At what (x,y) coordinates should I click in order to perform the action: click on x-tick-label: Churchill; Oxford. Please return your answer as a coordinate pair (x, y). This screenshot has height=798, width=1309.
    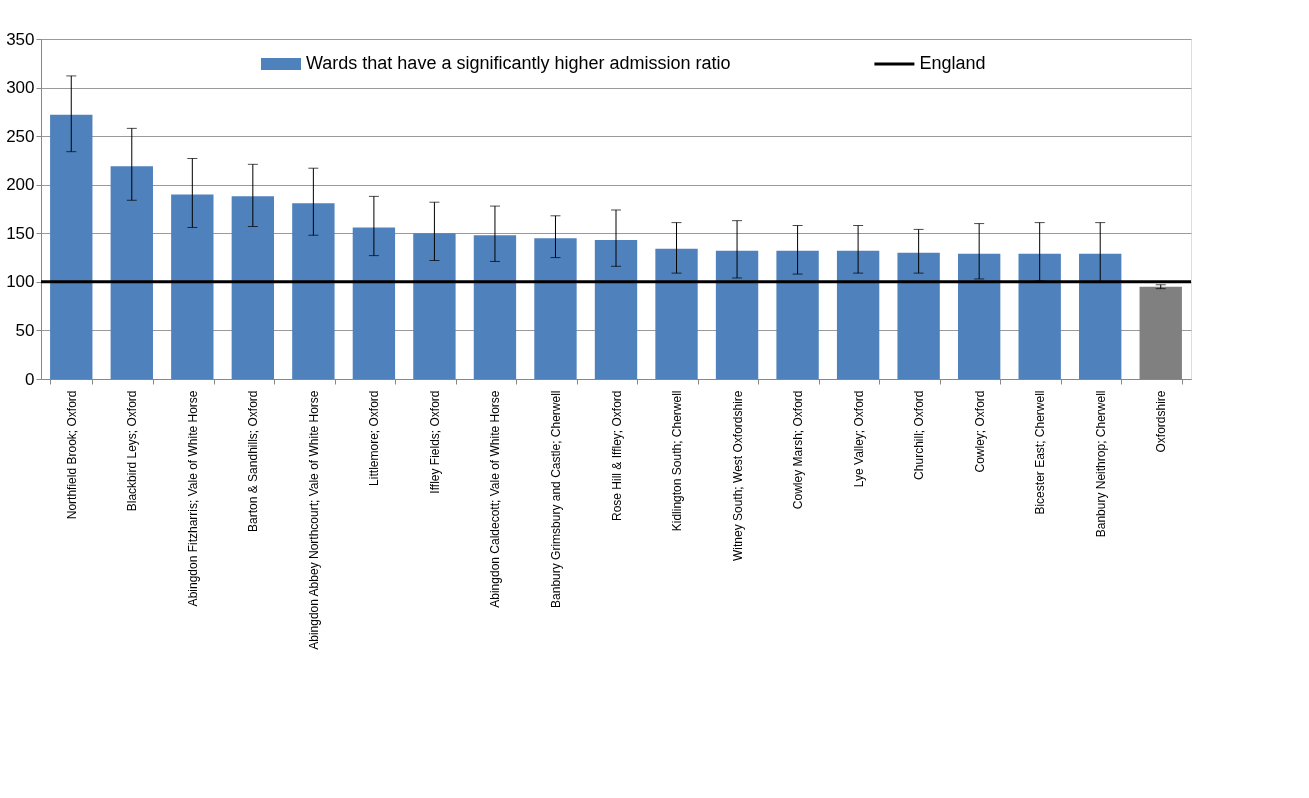
    Looking at the image, I should click on (919, 435).